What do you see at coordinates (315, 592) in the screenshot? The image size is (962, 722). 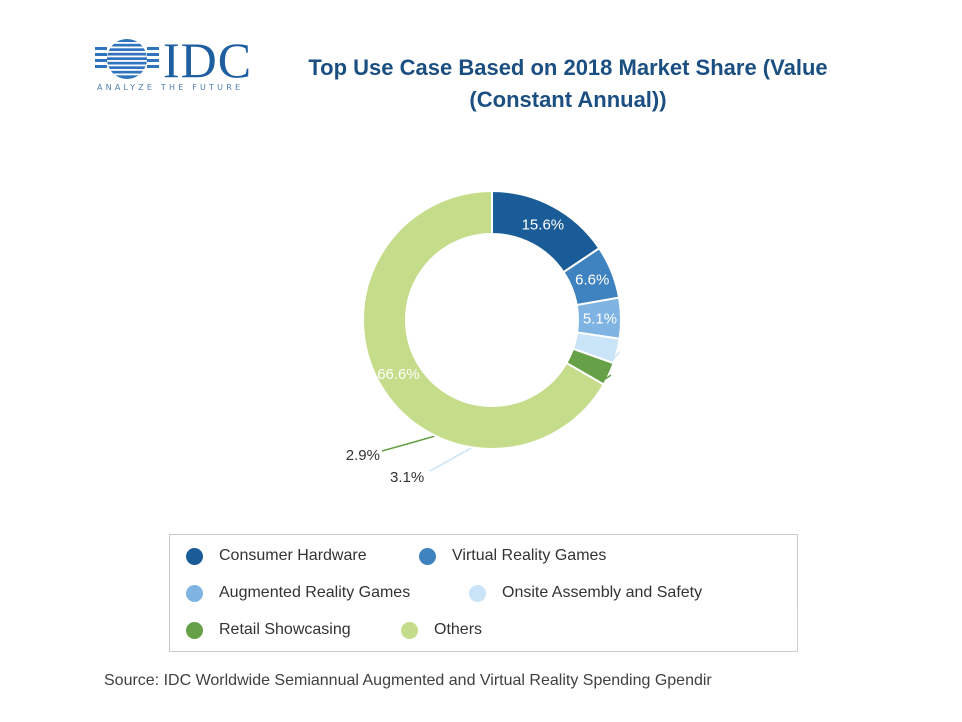 I see `legend-label: Augmented Reality Games` at bounding box center [315, 592].